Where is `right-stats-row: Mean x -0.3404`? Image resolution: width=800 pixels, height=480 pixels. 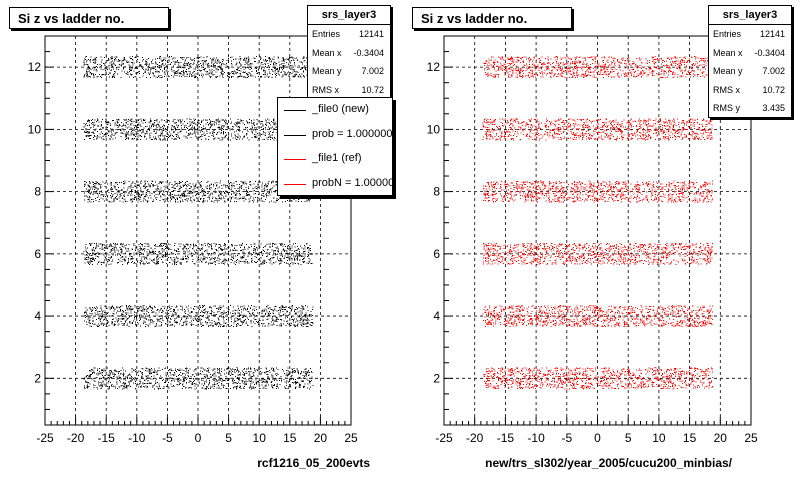
right-stats-row: Mean x -0.3404 is located at coordinates (750, 53).